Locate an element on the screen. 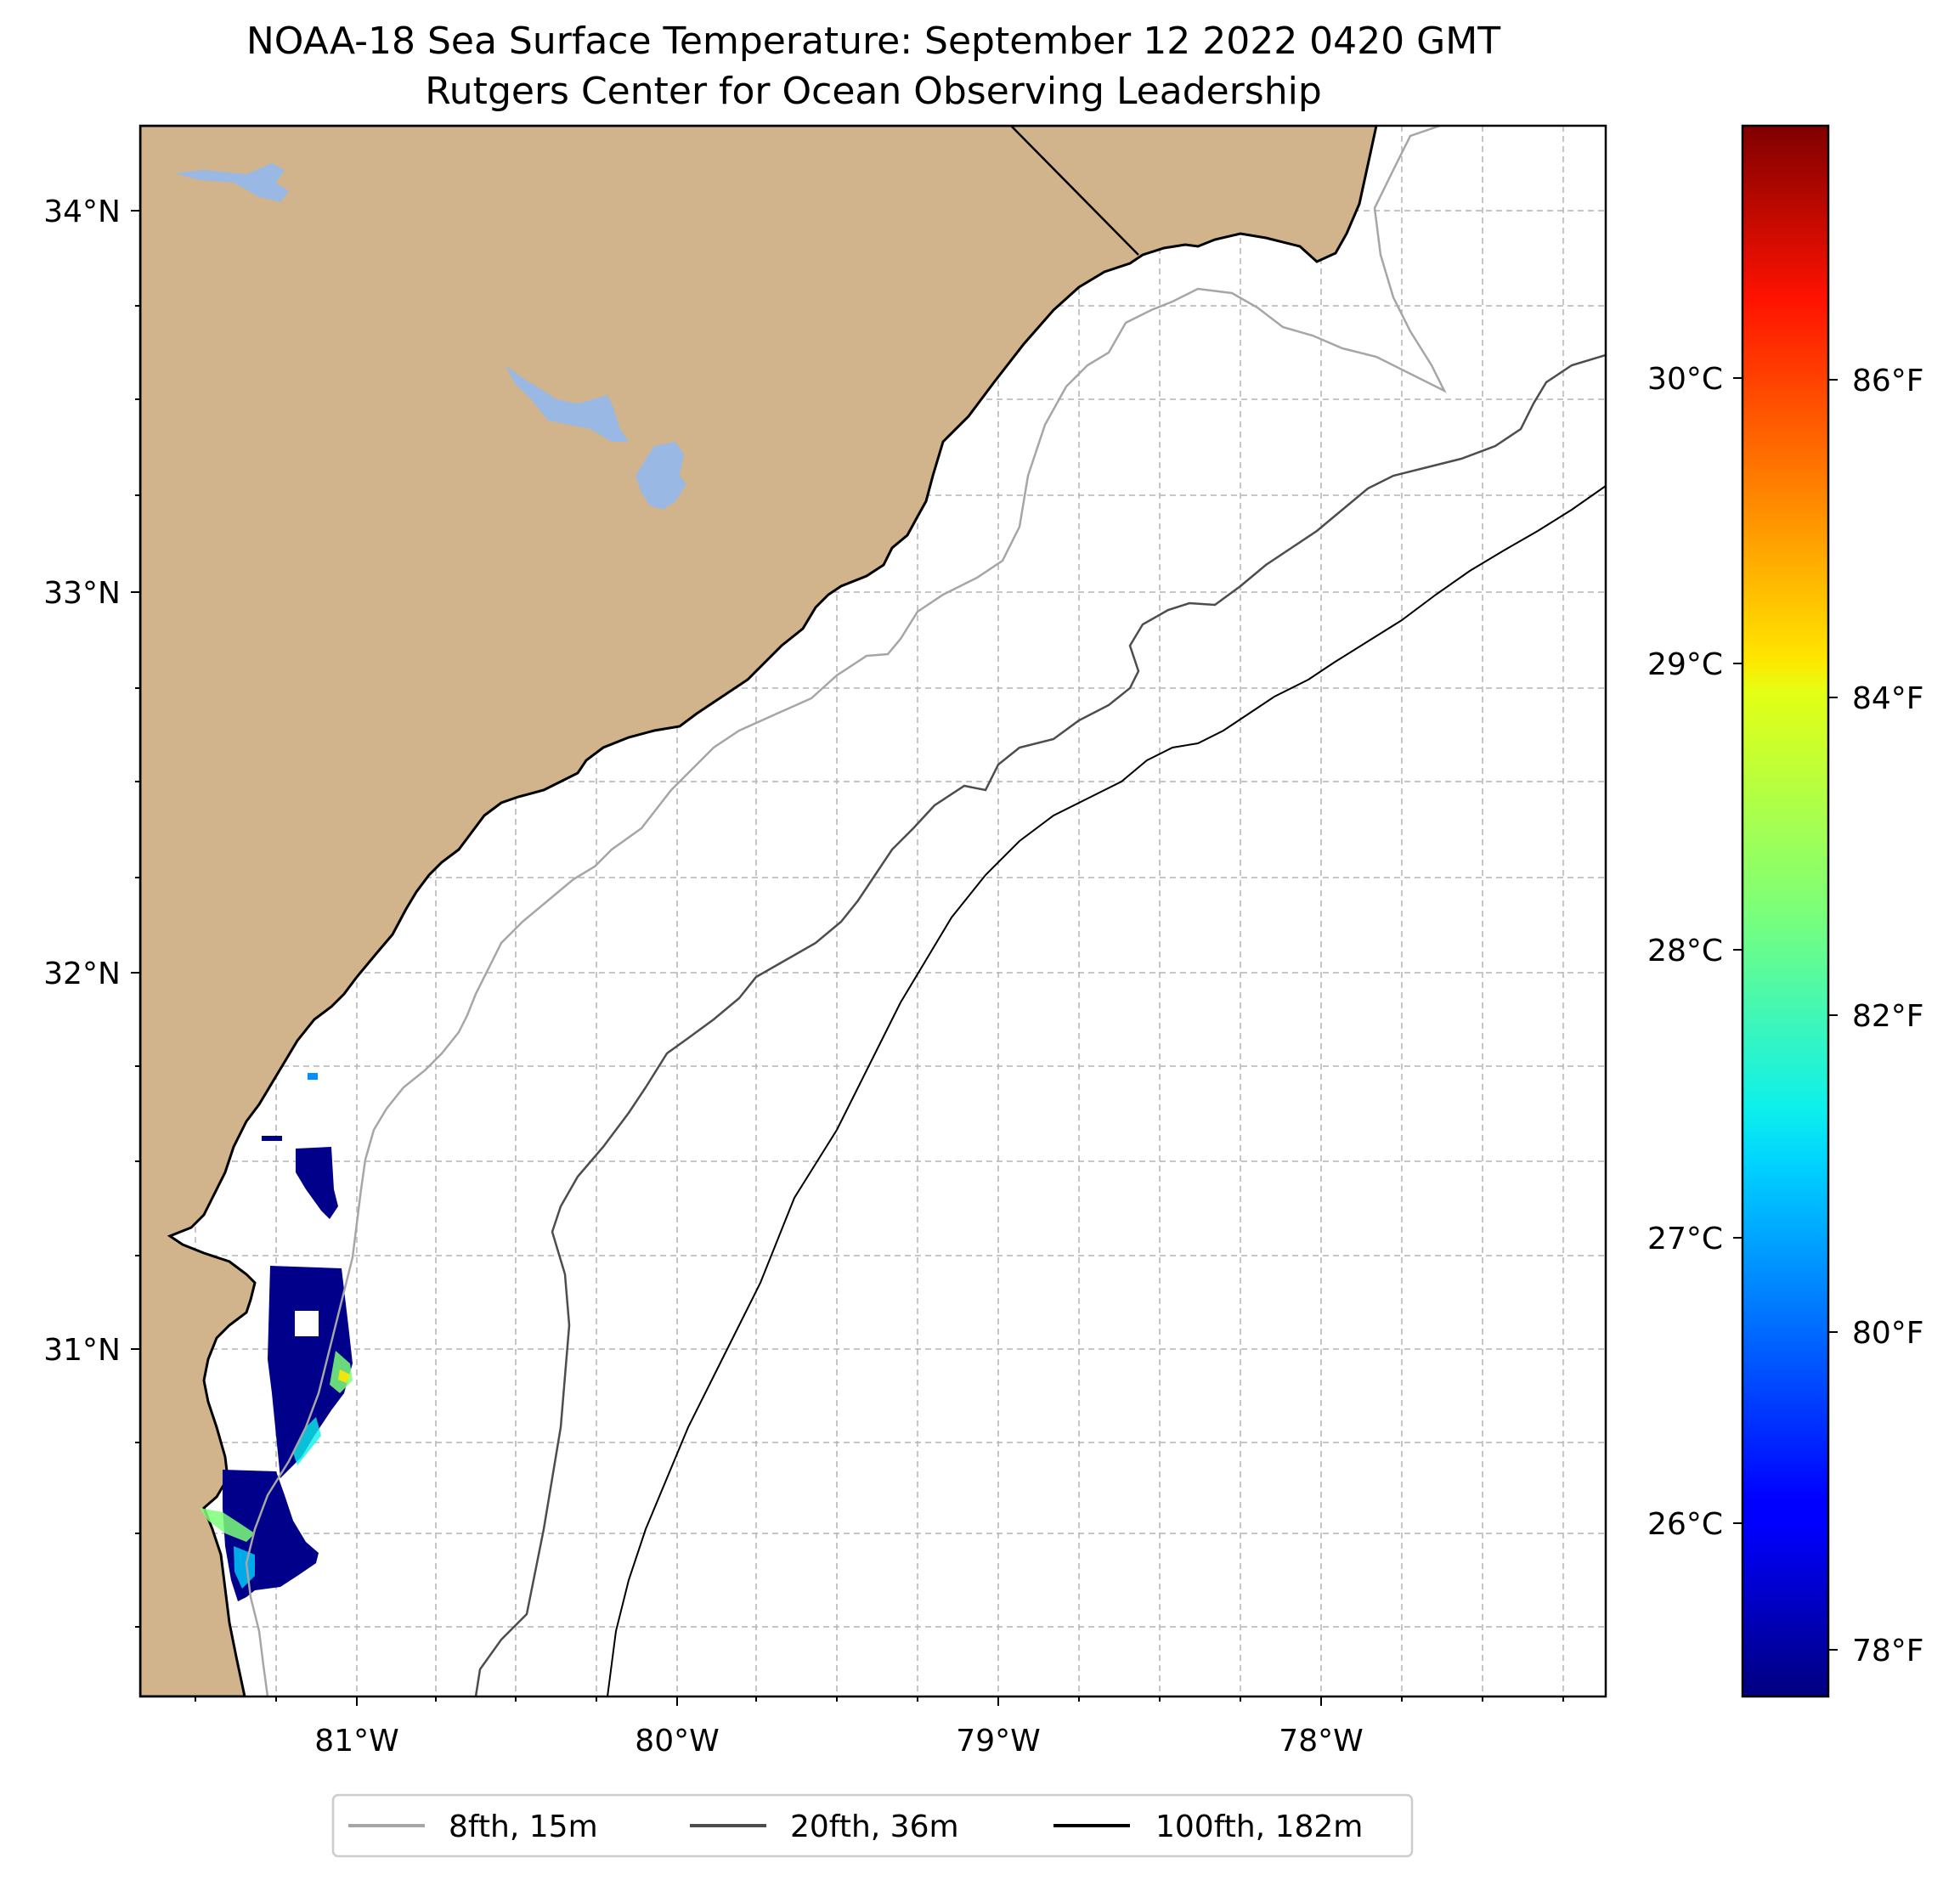 This screenshot has height=1880, width=1960. sst-warm-streak-middle-b is located at coordinates (344, 1376).